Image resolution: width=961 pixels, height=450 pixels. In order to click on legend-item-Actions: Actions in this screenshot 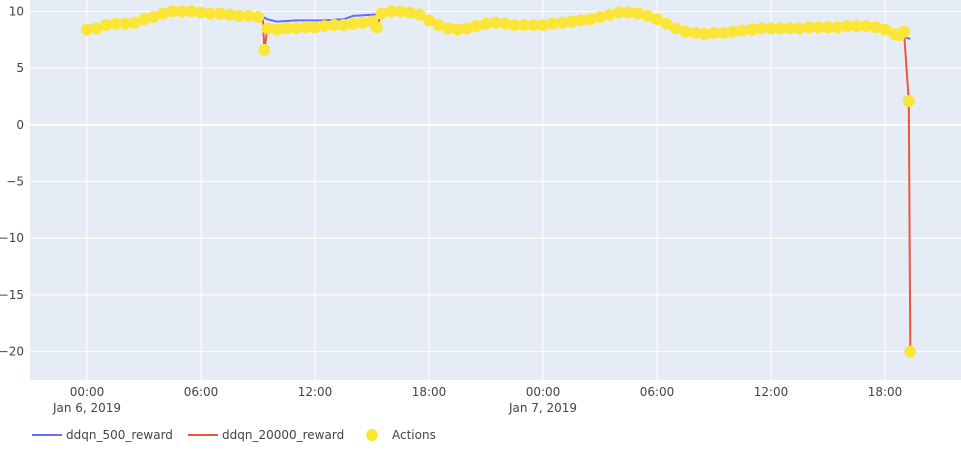, I will do `click(401, 435)`.